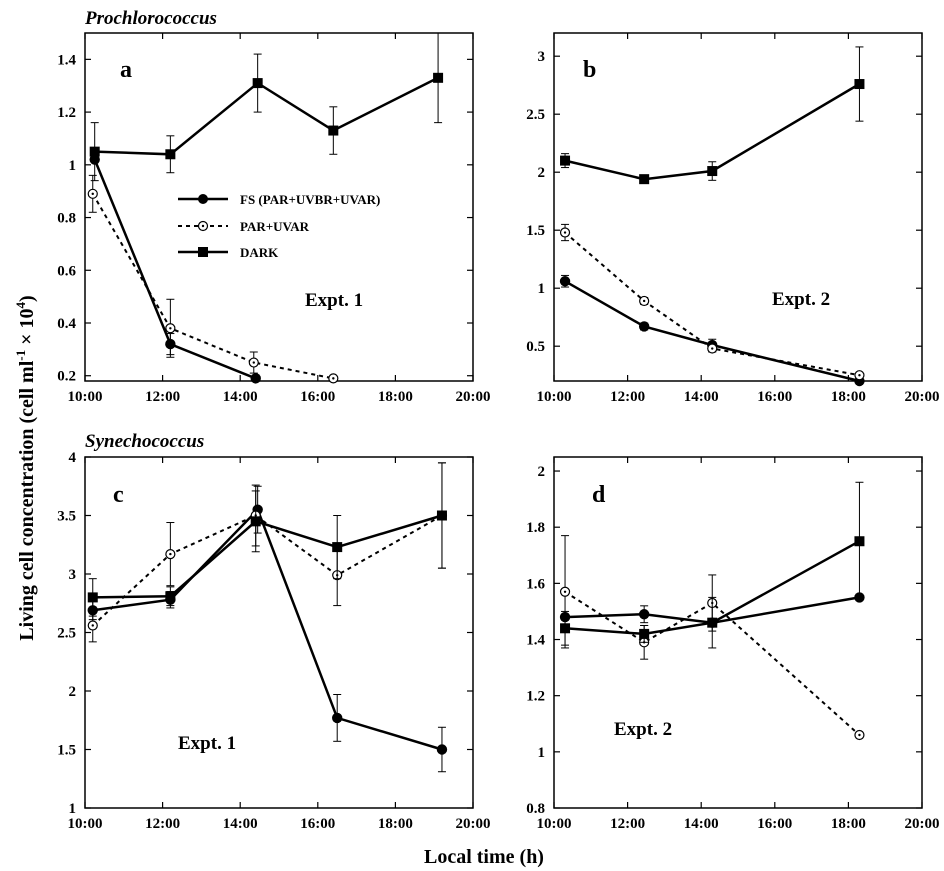 The image size is (944, 871). I want to click on y-tick-label: 3.5, so click(66, 517).